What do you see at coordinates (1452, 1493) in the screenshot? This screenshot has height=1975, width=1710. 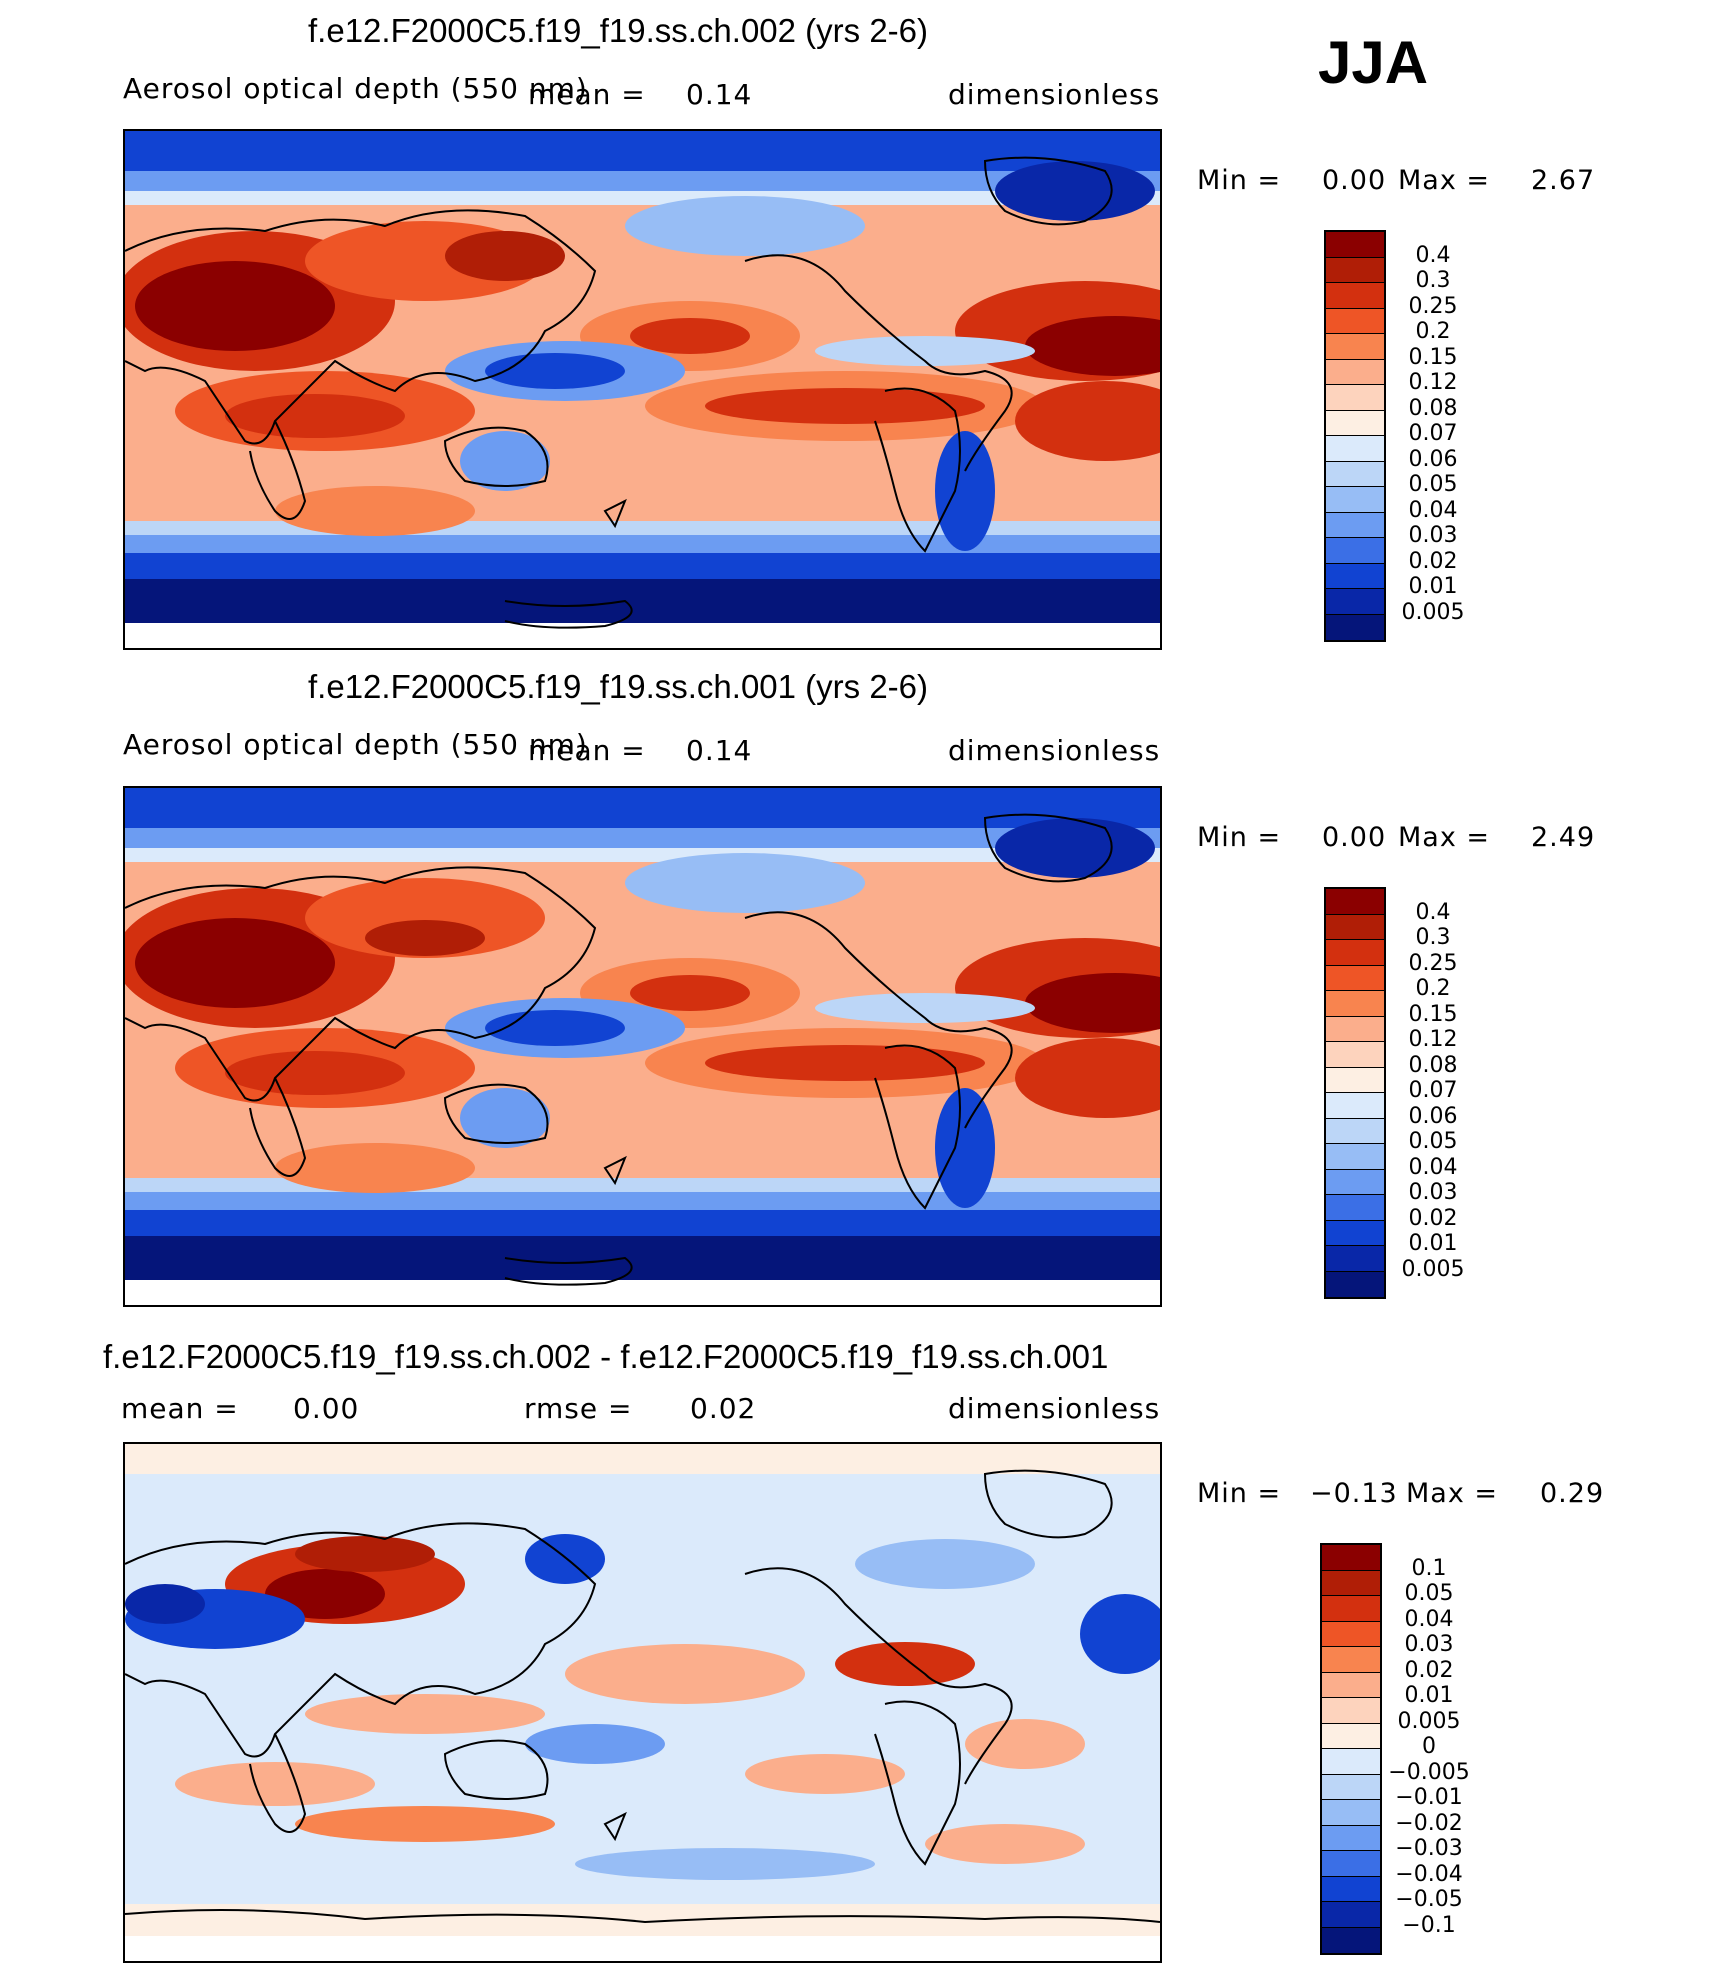 I see `panel-3-max-label: Max =` at bounding box center [1452, 1493].